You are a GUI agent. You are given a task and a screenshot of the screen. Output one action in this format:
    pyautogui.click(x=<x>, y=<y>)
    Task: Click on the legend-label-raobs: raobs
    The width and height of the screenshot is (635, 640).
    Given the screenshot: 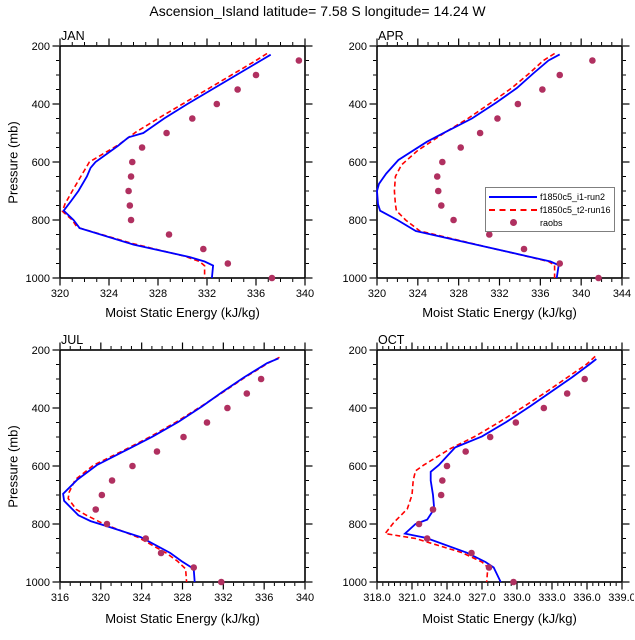 What is the action you would take?
    pyautogui.click(x=551, y=222)
    